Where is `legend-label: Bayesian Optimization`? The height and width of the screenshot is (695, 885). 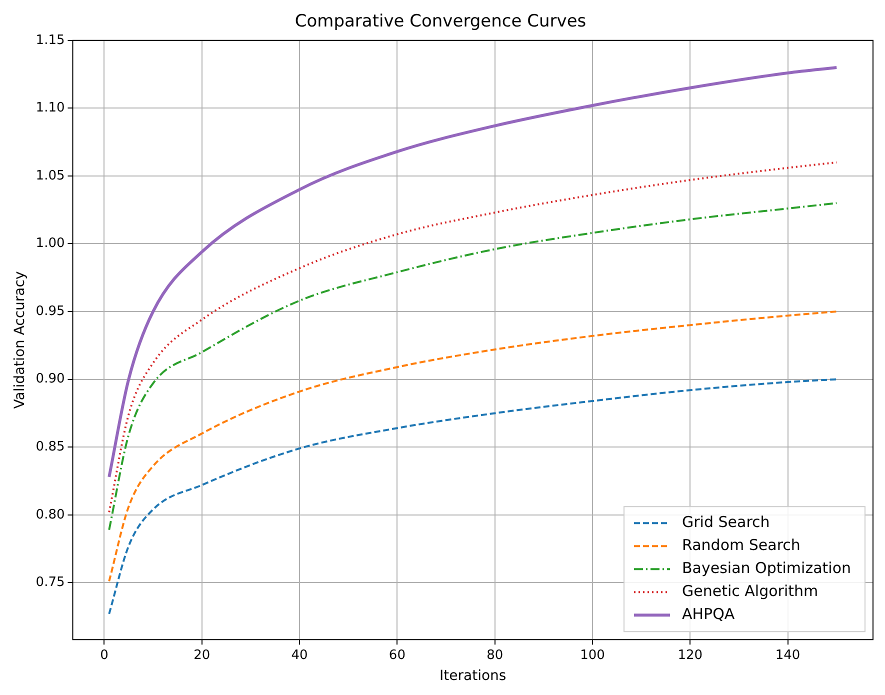
legend-label: Bayesian Optimization is located at coordinates (767, 567).